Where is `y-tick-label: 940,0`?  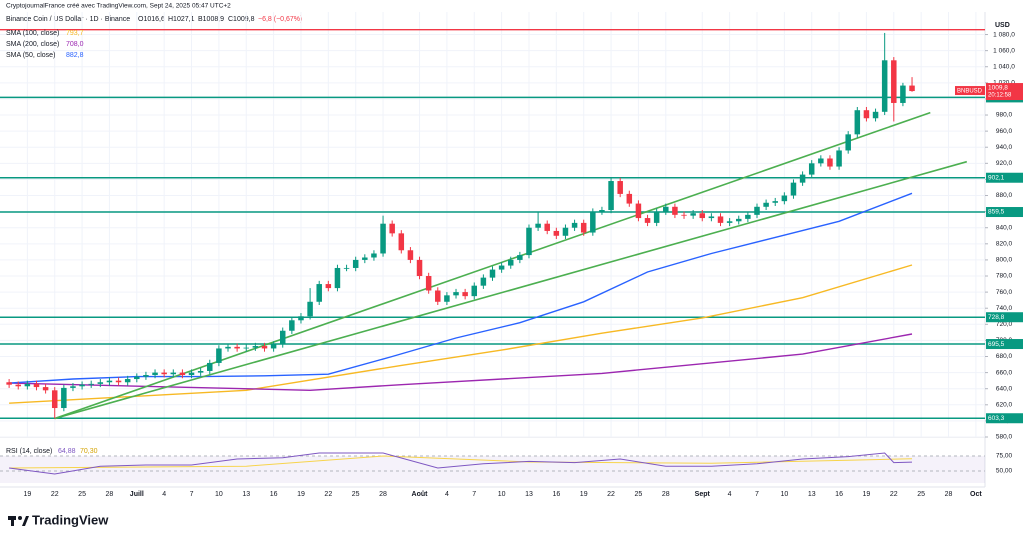 y-tick-label: 940,0 is located at coordinates (1004, 147).